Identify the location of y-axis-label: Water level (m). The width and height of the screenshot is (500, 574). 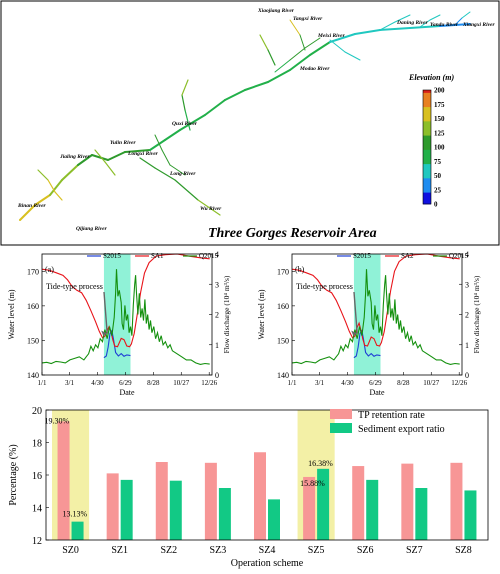
(261, 314).